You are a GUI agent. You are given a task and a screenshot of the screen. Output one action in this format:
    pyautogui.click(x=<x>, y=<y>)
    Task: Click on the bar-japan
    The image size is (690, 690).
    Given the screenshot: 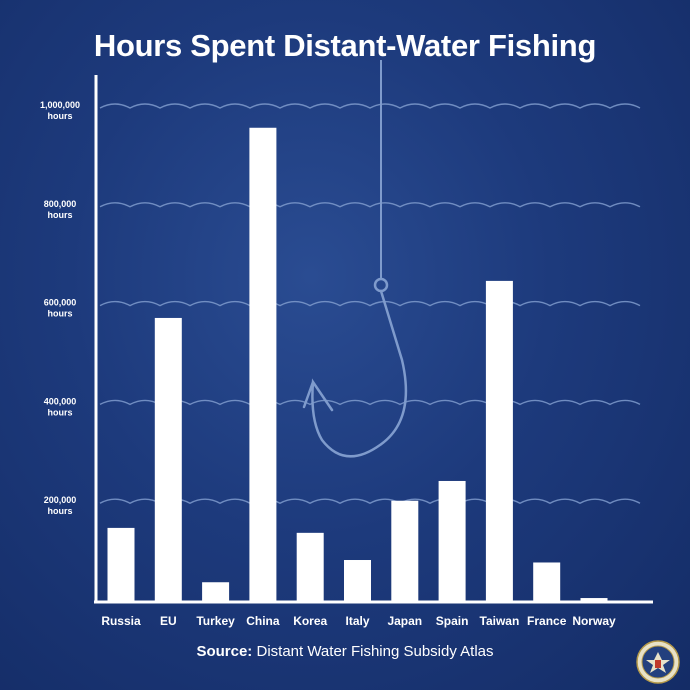 What is the action you would take?
    pyautogui.click(x=405, y=551)
    